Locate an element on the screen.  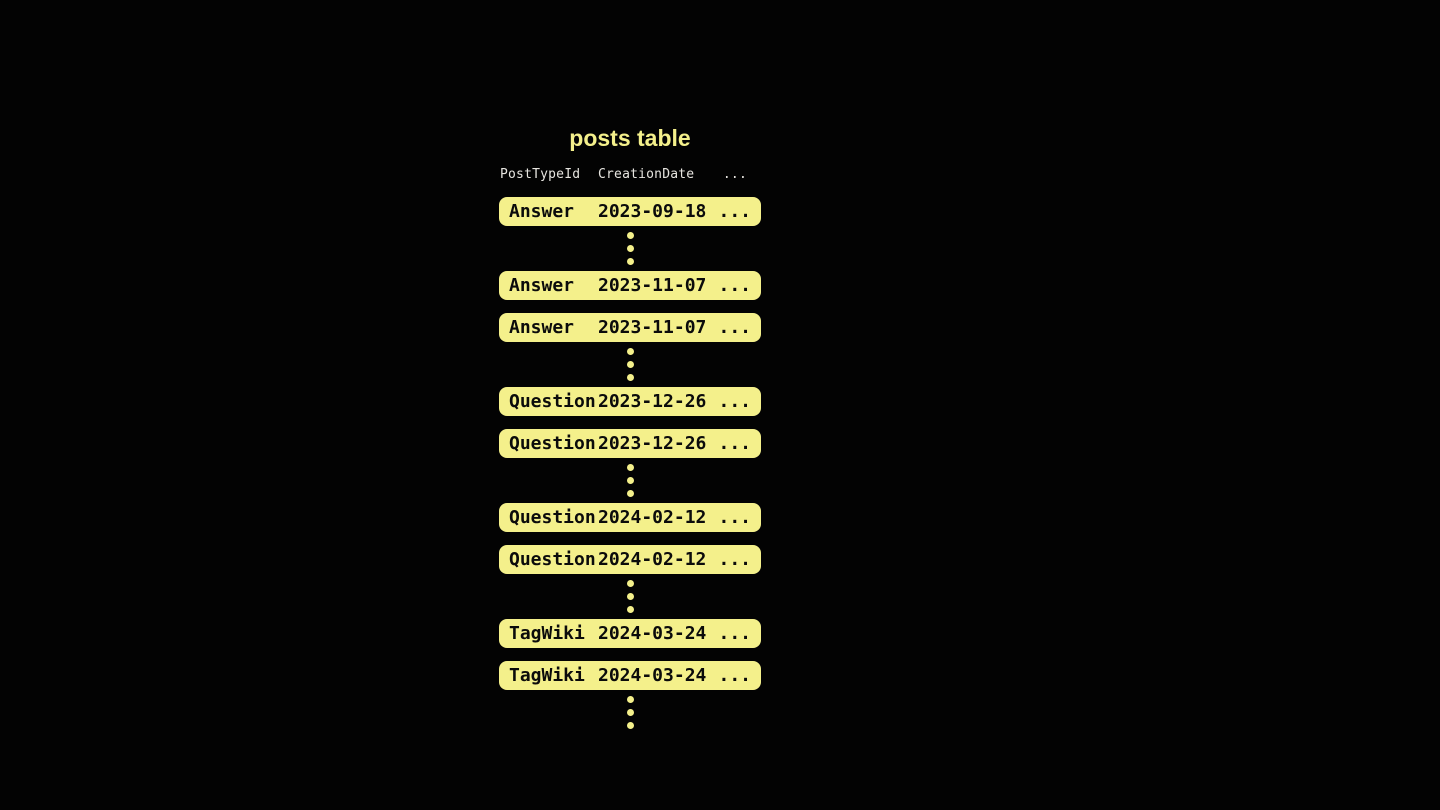
column-header-creation-date: CreationDate is located at coordinates (646, 174).